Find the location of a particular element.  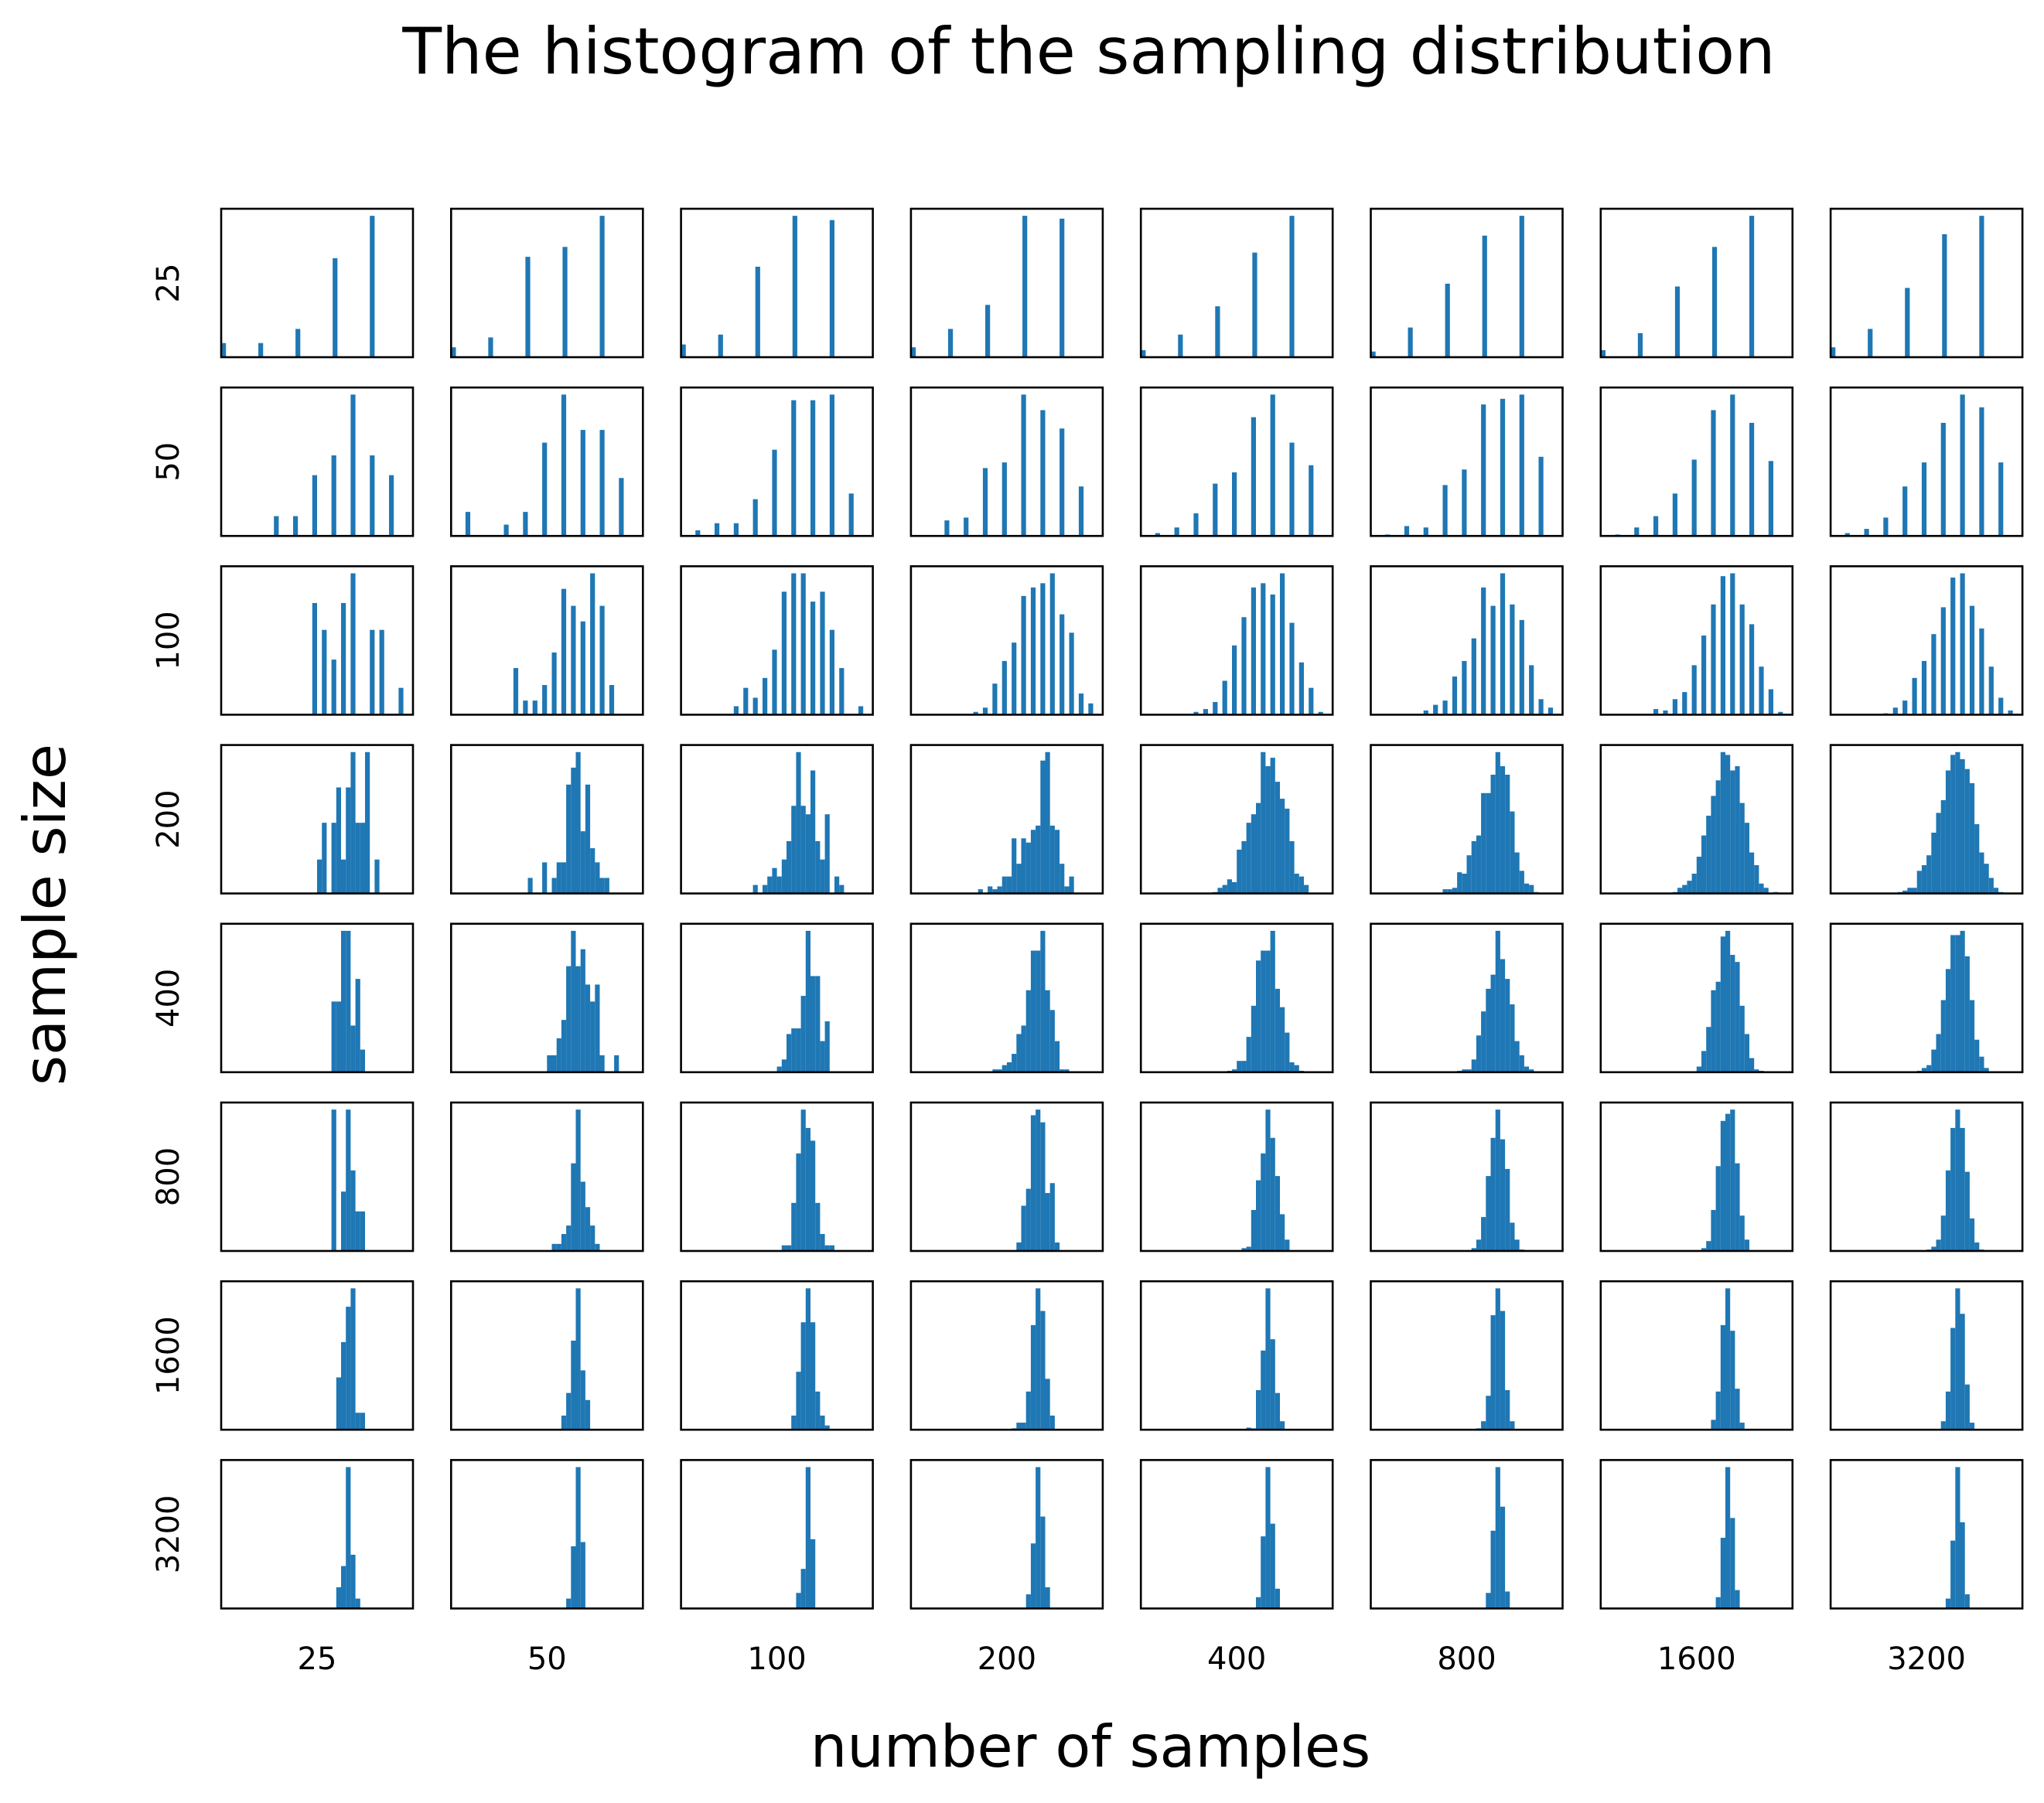

row-label: 25 is located at coordinates (169, 283).